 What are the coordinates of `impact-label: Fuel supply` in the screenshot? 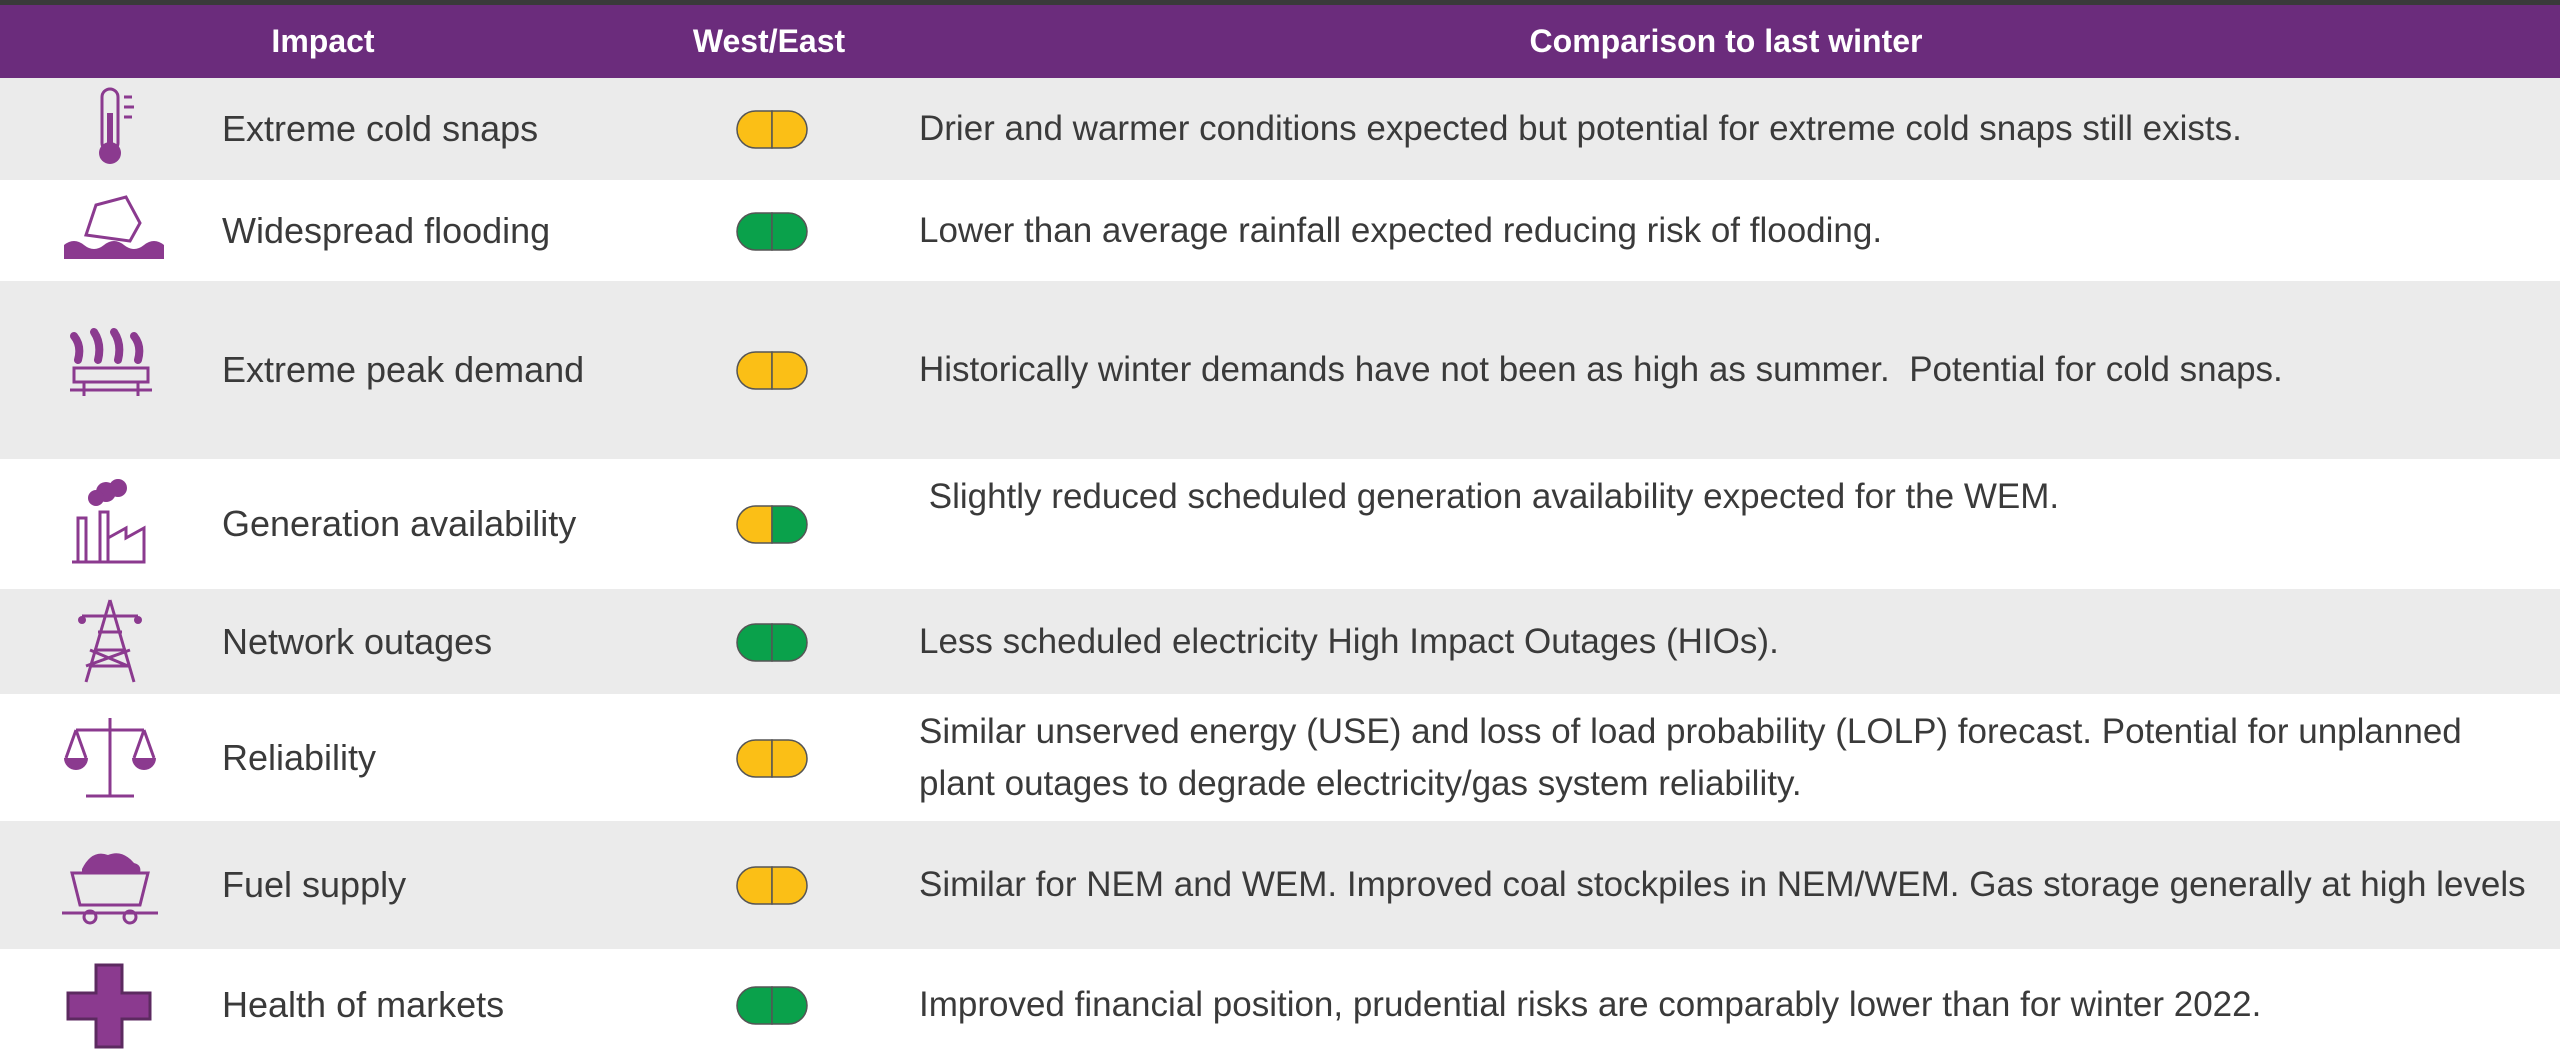 It's located at (314, 884).